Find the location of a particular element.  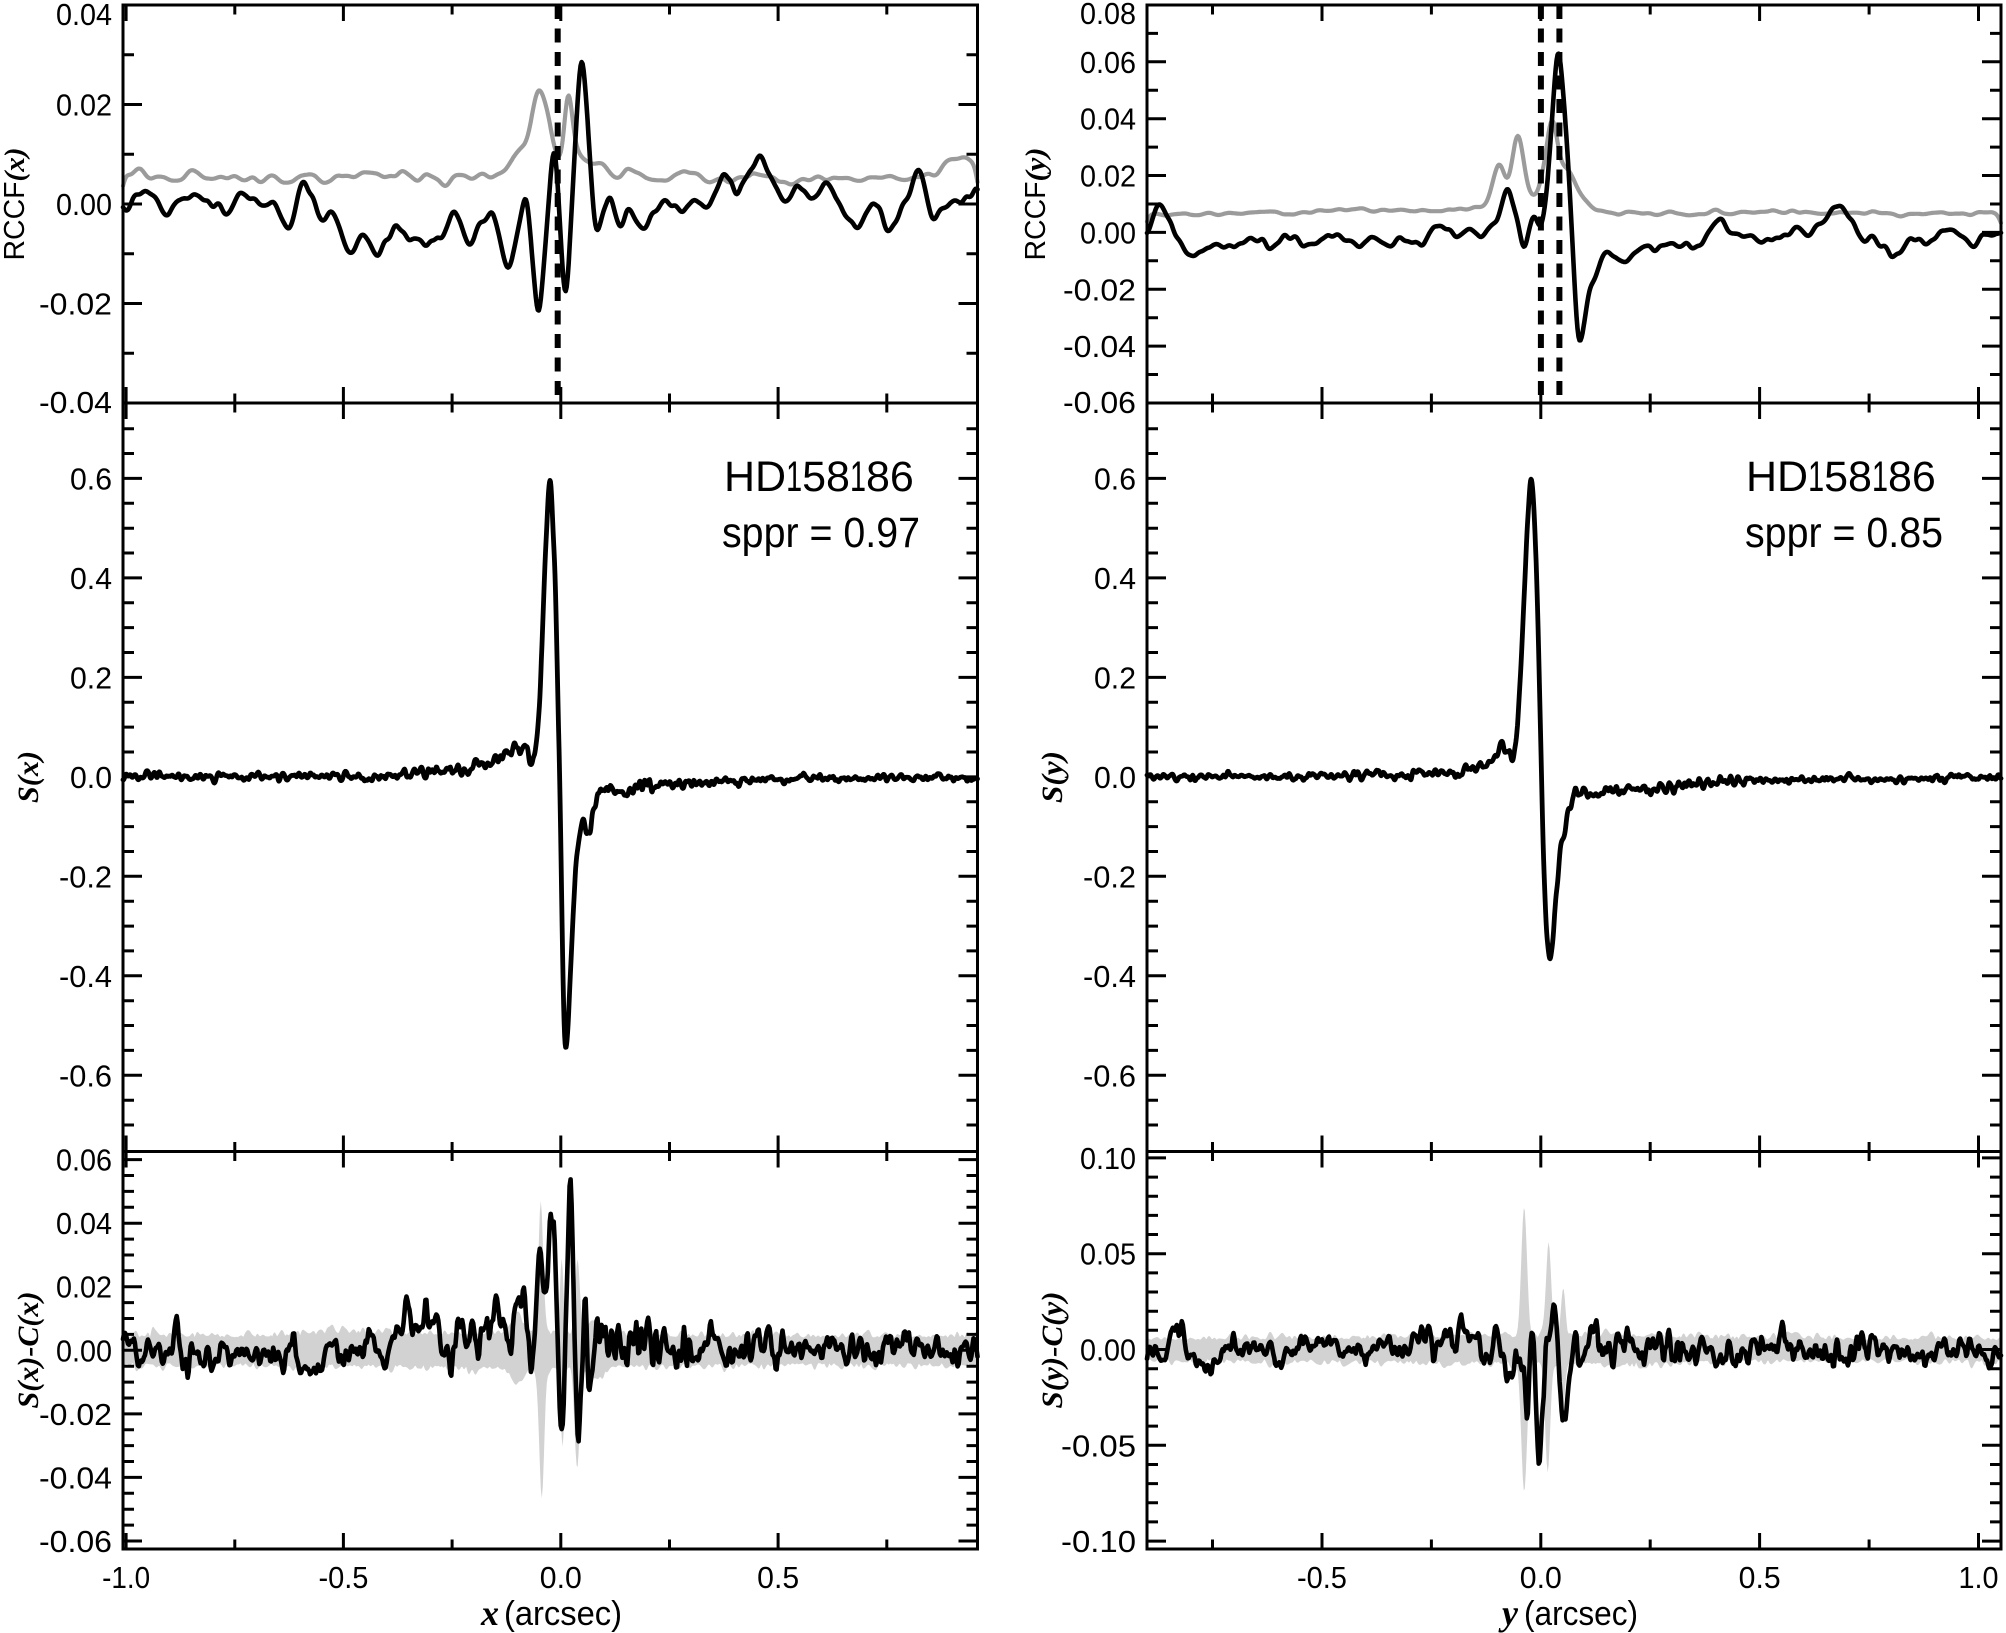

svg-text: sppr = 0.85 is located at coordinates (1844, 533).